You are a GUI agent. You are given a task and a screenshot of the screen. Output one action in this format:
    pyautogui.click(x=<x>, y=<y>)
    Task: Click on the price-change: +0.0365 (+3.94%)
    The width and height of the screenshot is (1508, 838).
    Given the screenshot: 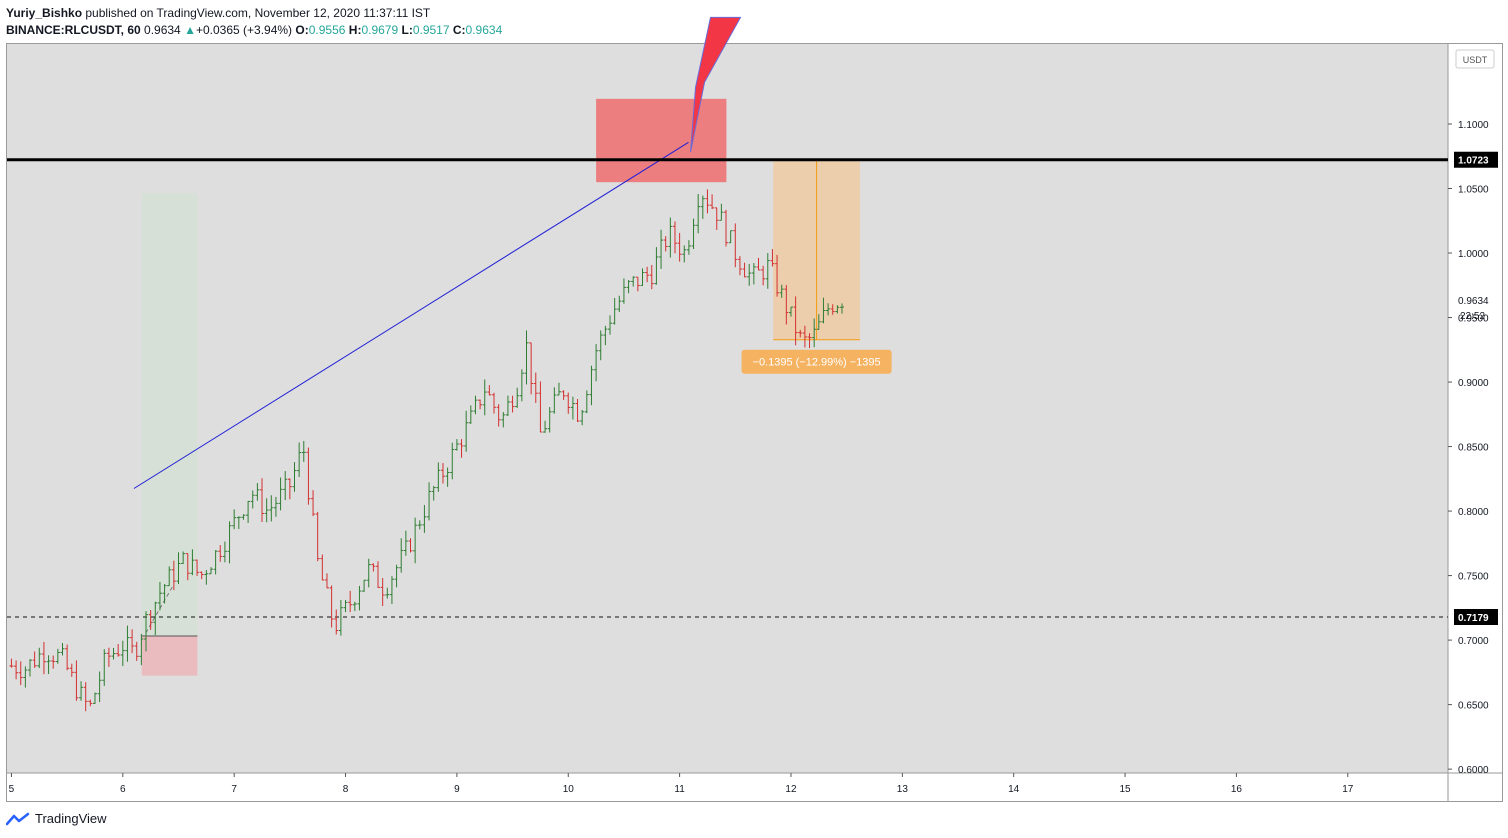 What is the action you would take?
    pyautogui.click(x=244, y=30)
    